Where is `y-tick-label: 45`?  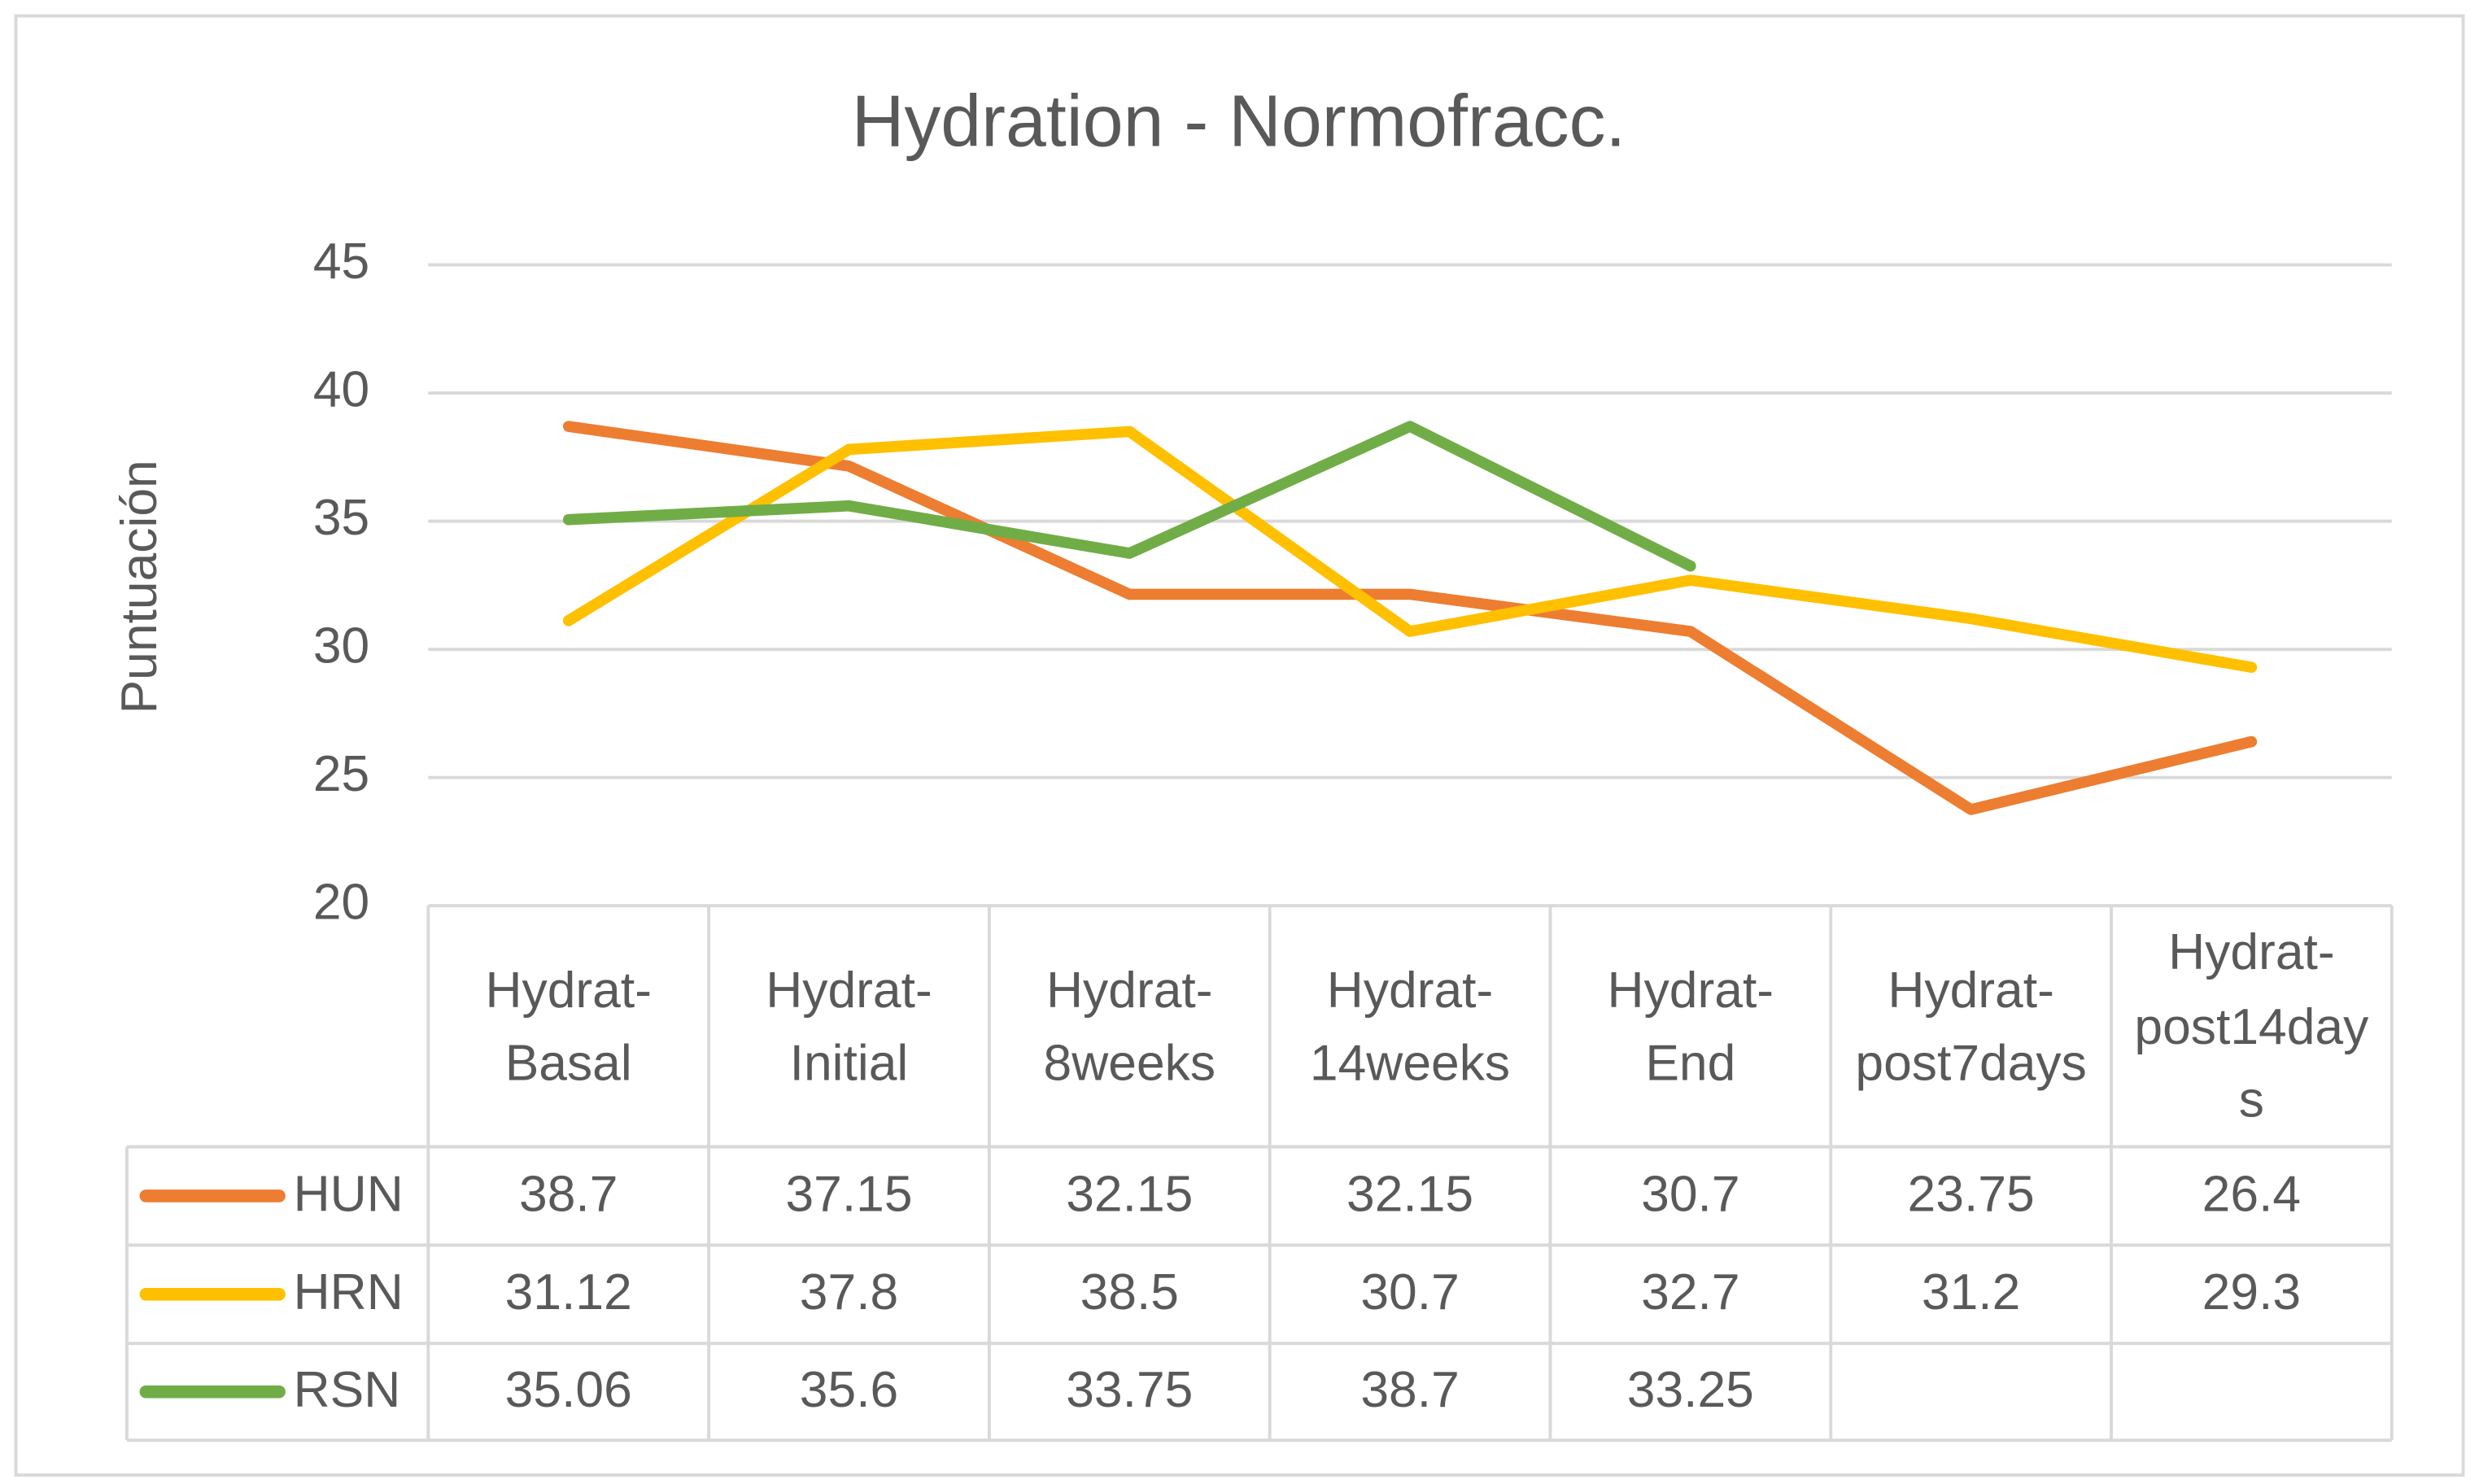
y-tick-label: 45 is located at coordinates (341, 262).